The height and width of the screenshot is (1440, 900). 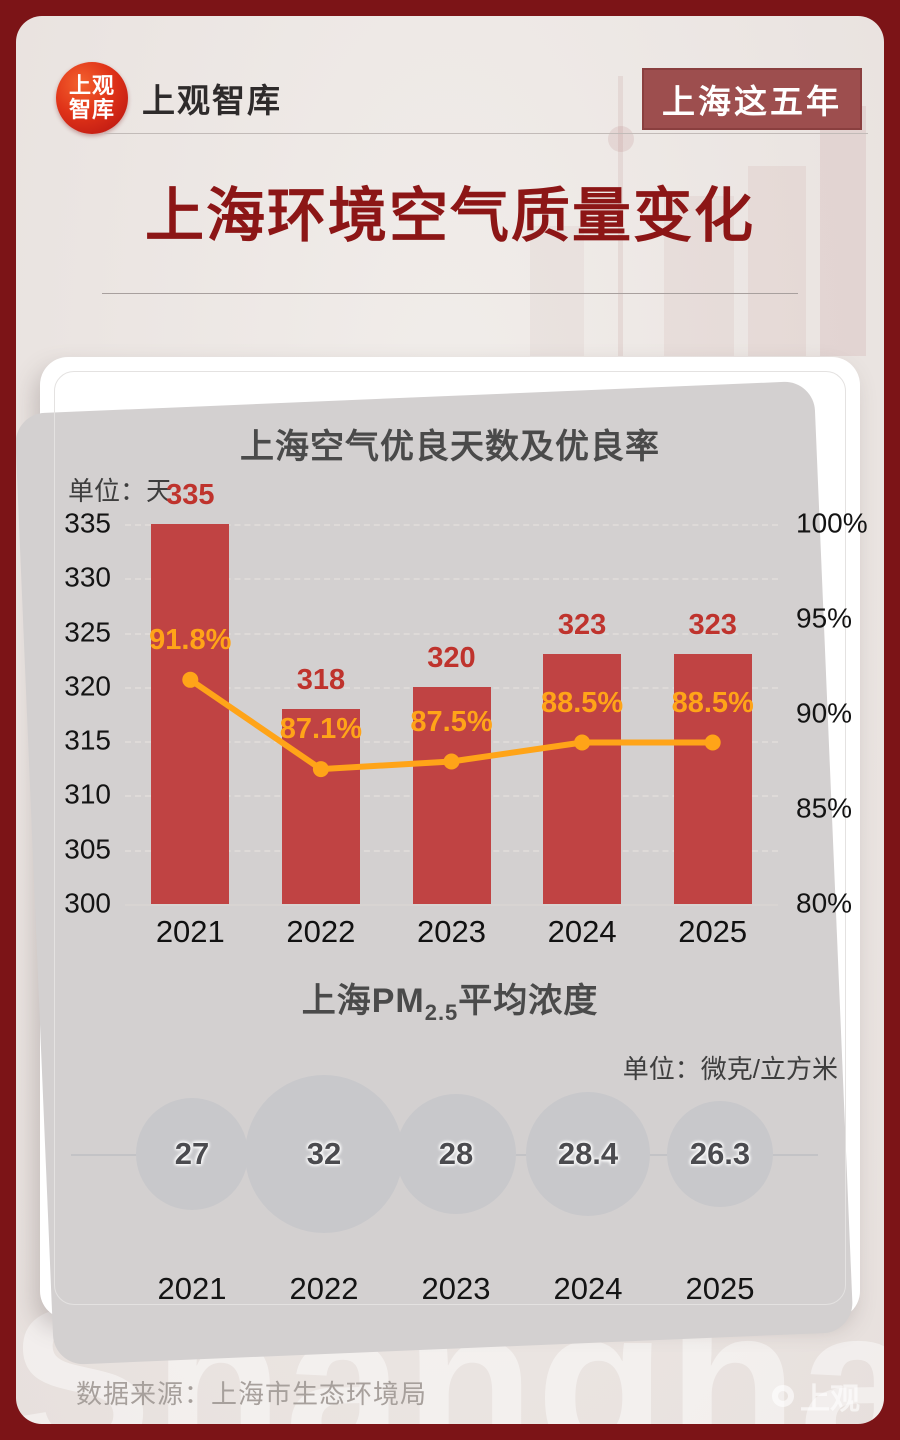 I want to click on right-axis-tick: 85%, so click(x=824, y=808).